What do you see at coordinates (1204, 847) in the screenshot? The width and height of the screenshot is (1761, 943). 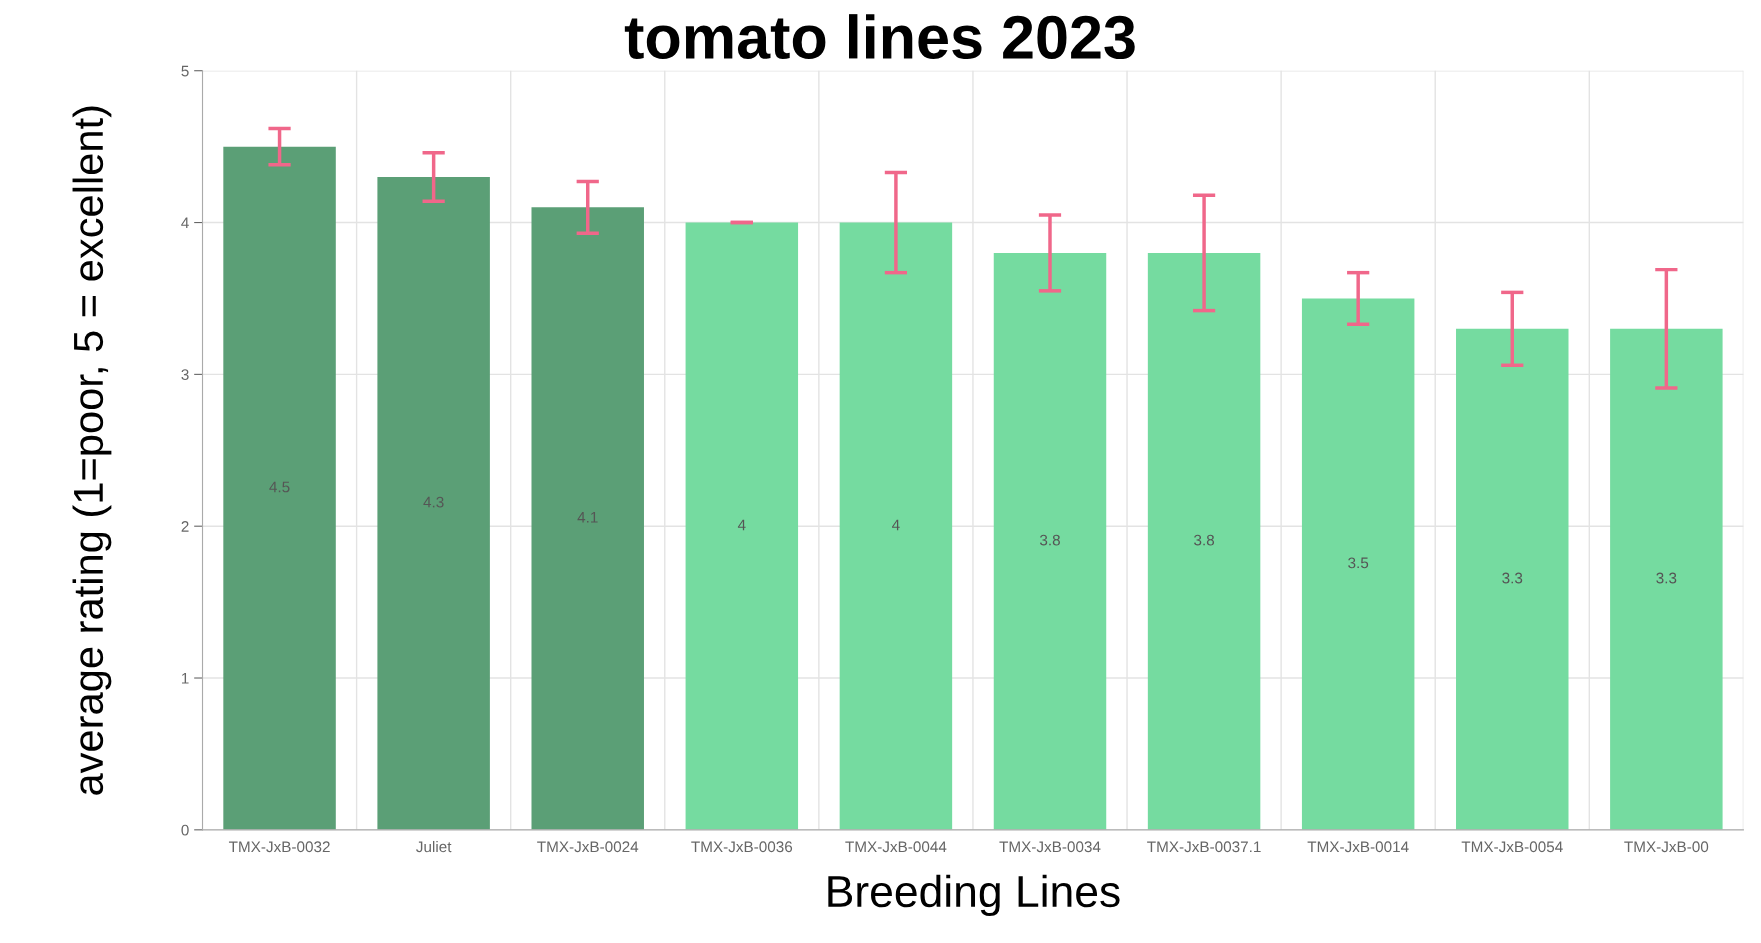 I see `x-tick-label: TMX-JxB-0037.1` at bounding box center [1204, 847].